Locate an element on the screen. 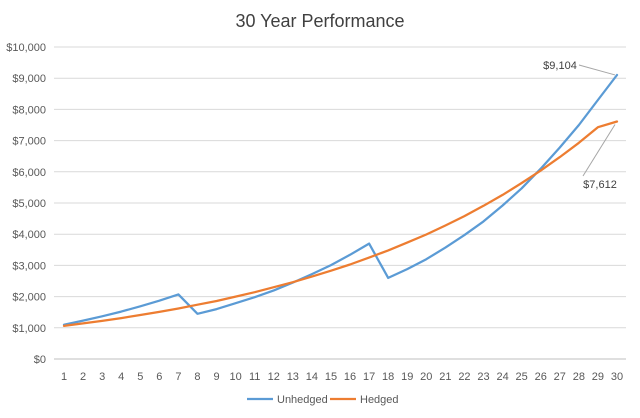 The image size is (640, 418). x-tick-label: 18 is located at coordinates (388, 377).